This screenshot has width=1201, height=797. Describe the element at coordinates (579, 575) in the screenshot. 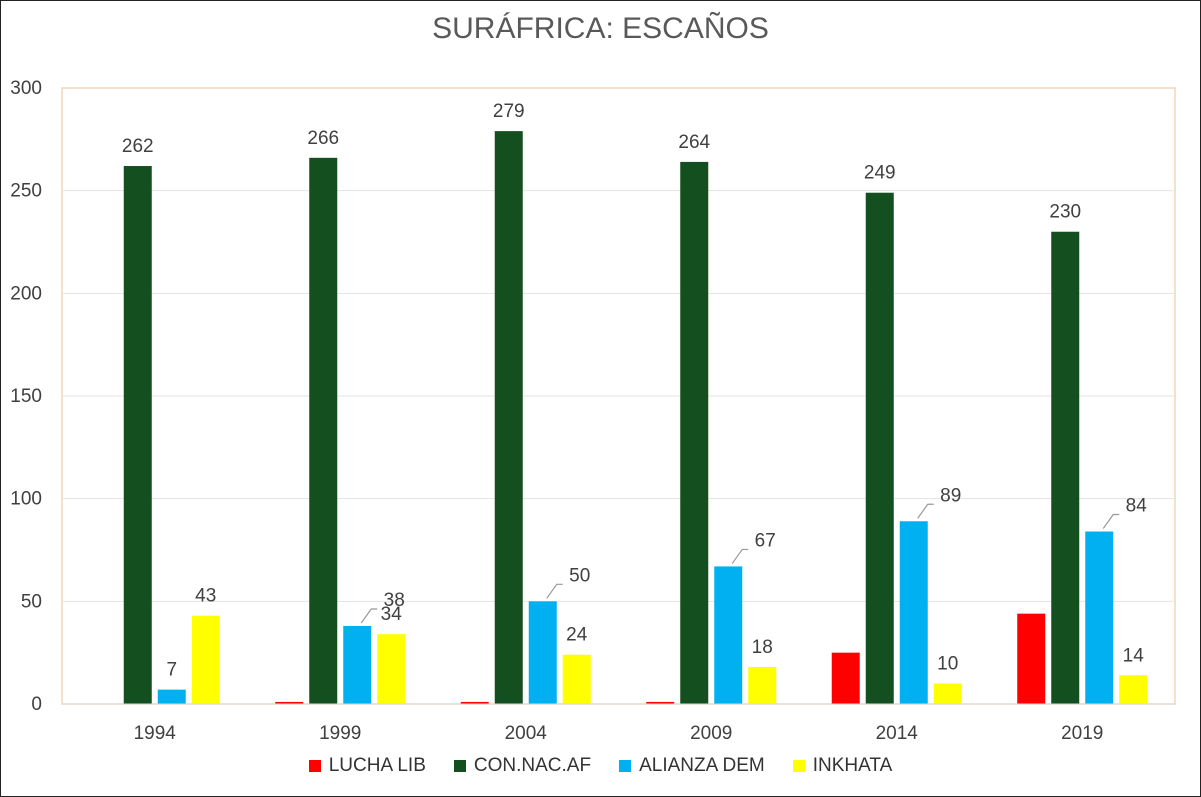

I see `data-label: 50` at that location.